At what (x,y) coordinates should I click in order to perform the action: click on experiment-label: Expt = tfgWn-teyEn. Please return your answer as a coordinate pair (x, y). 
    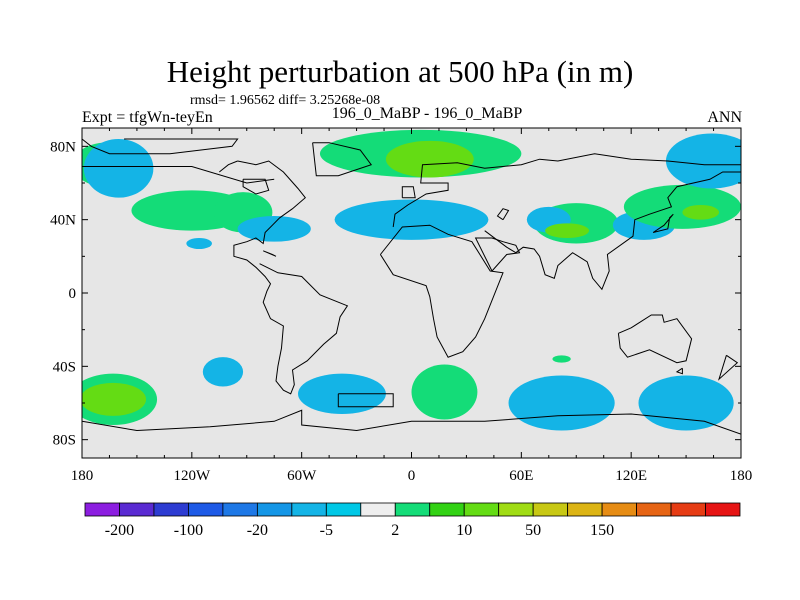
    Looking at the image, I should click on (147, 117).